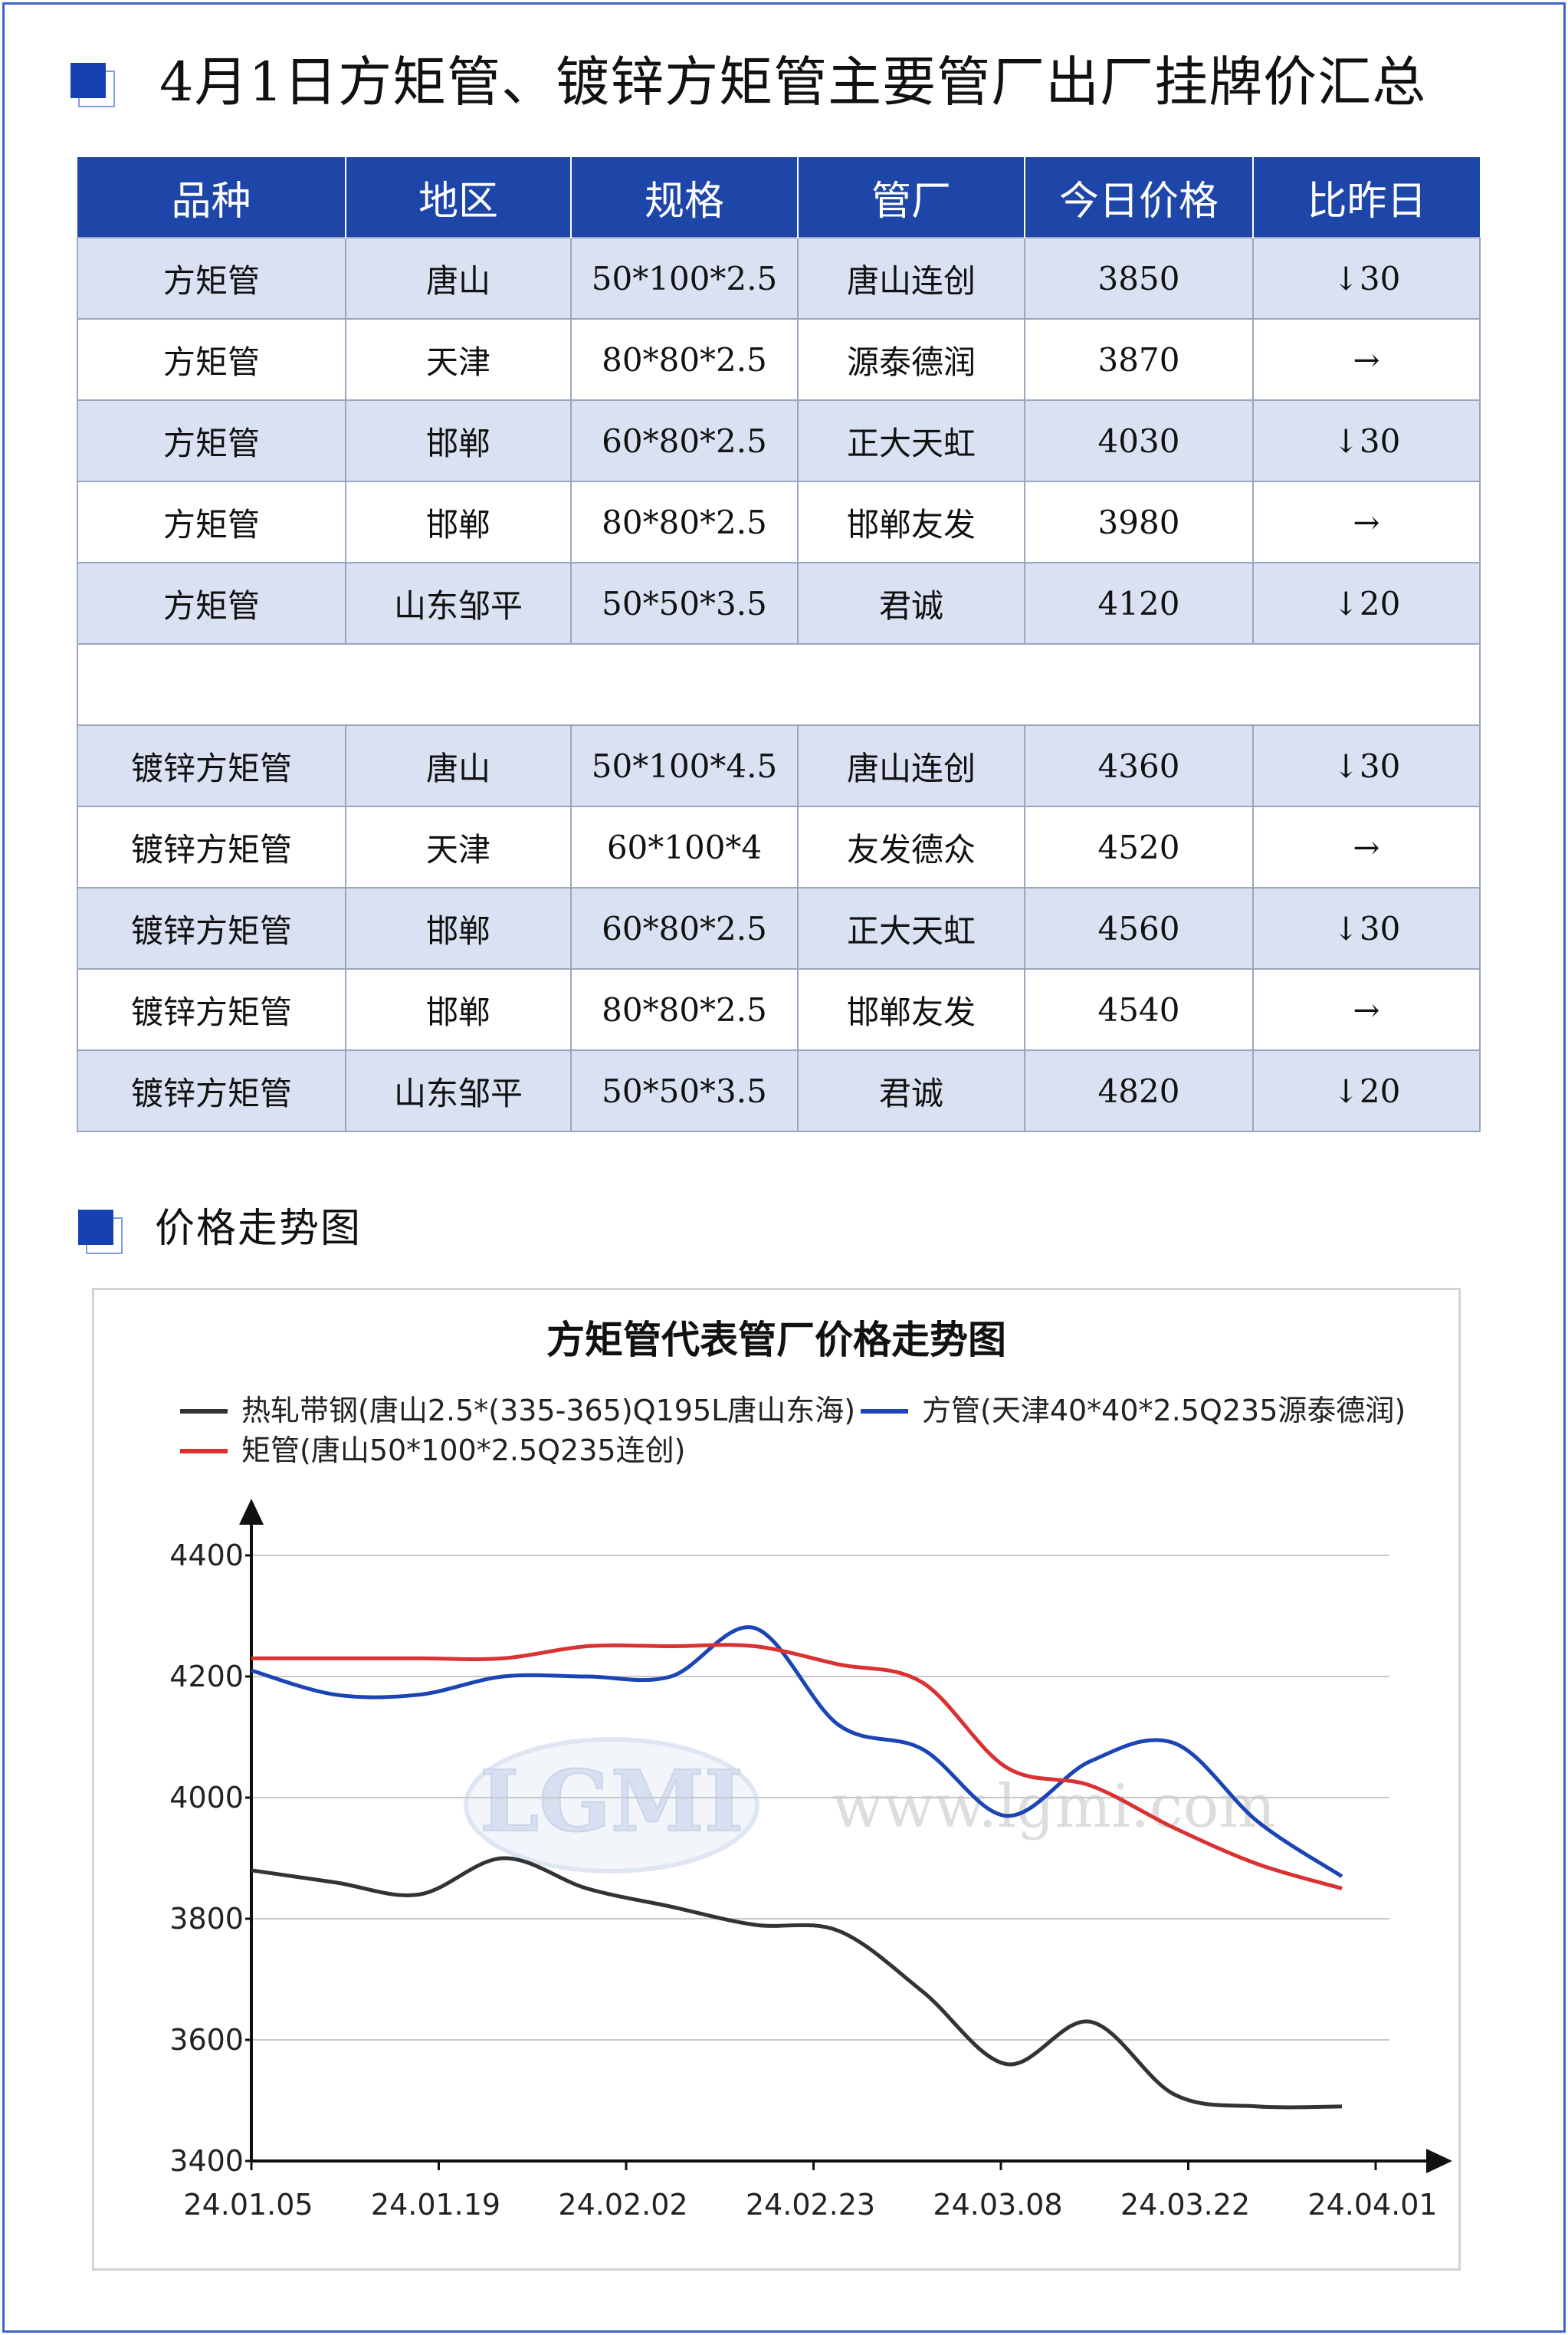 This screenshot has width=1568, height=2335. Describe the element at coordinates (1139, 765) in the screenshot. I see `cell-price: 4360` at that location.